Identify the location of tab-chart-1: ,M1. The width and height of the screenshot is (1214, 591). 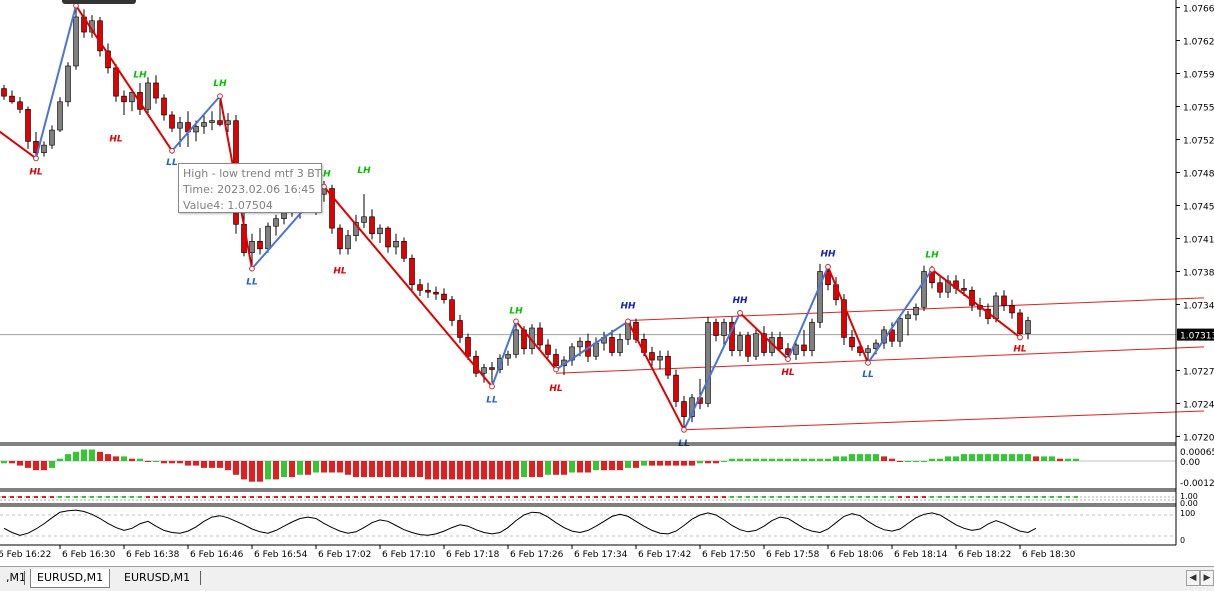
(16, 577).